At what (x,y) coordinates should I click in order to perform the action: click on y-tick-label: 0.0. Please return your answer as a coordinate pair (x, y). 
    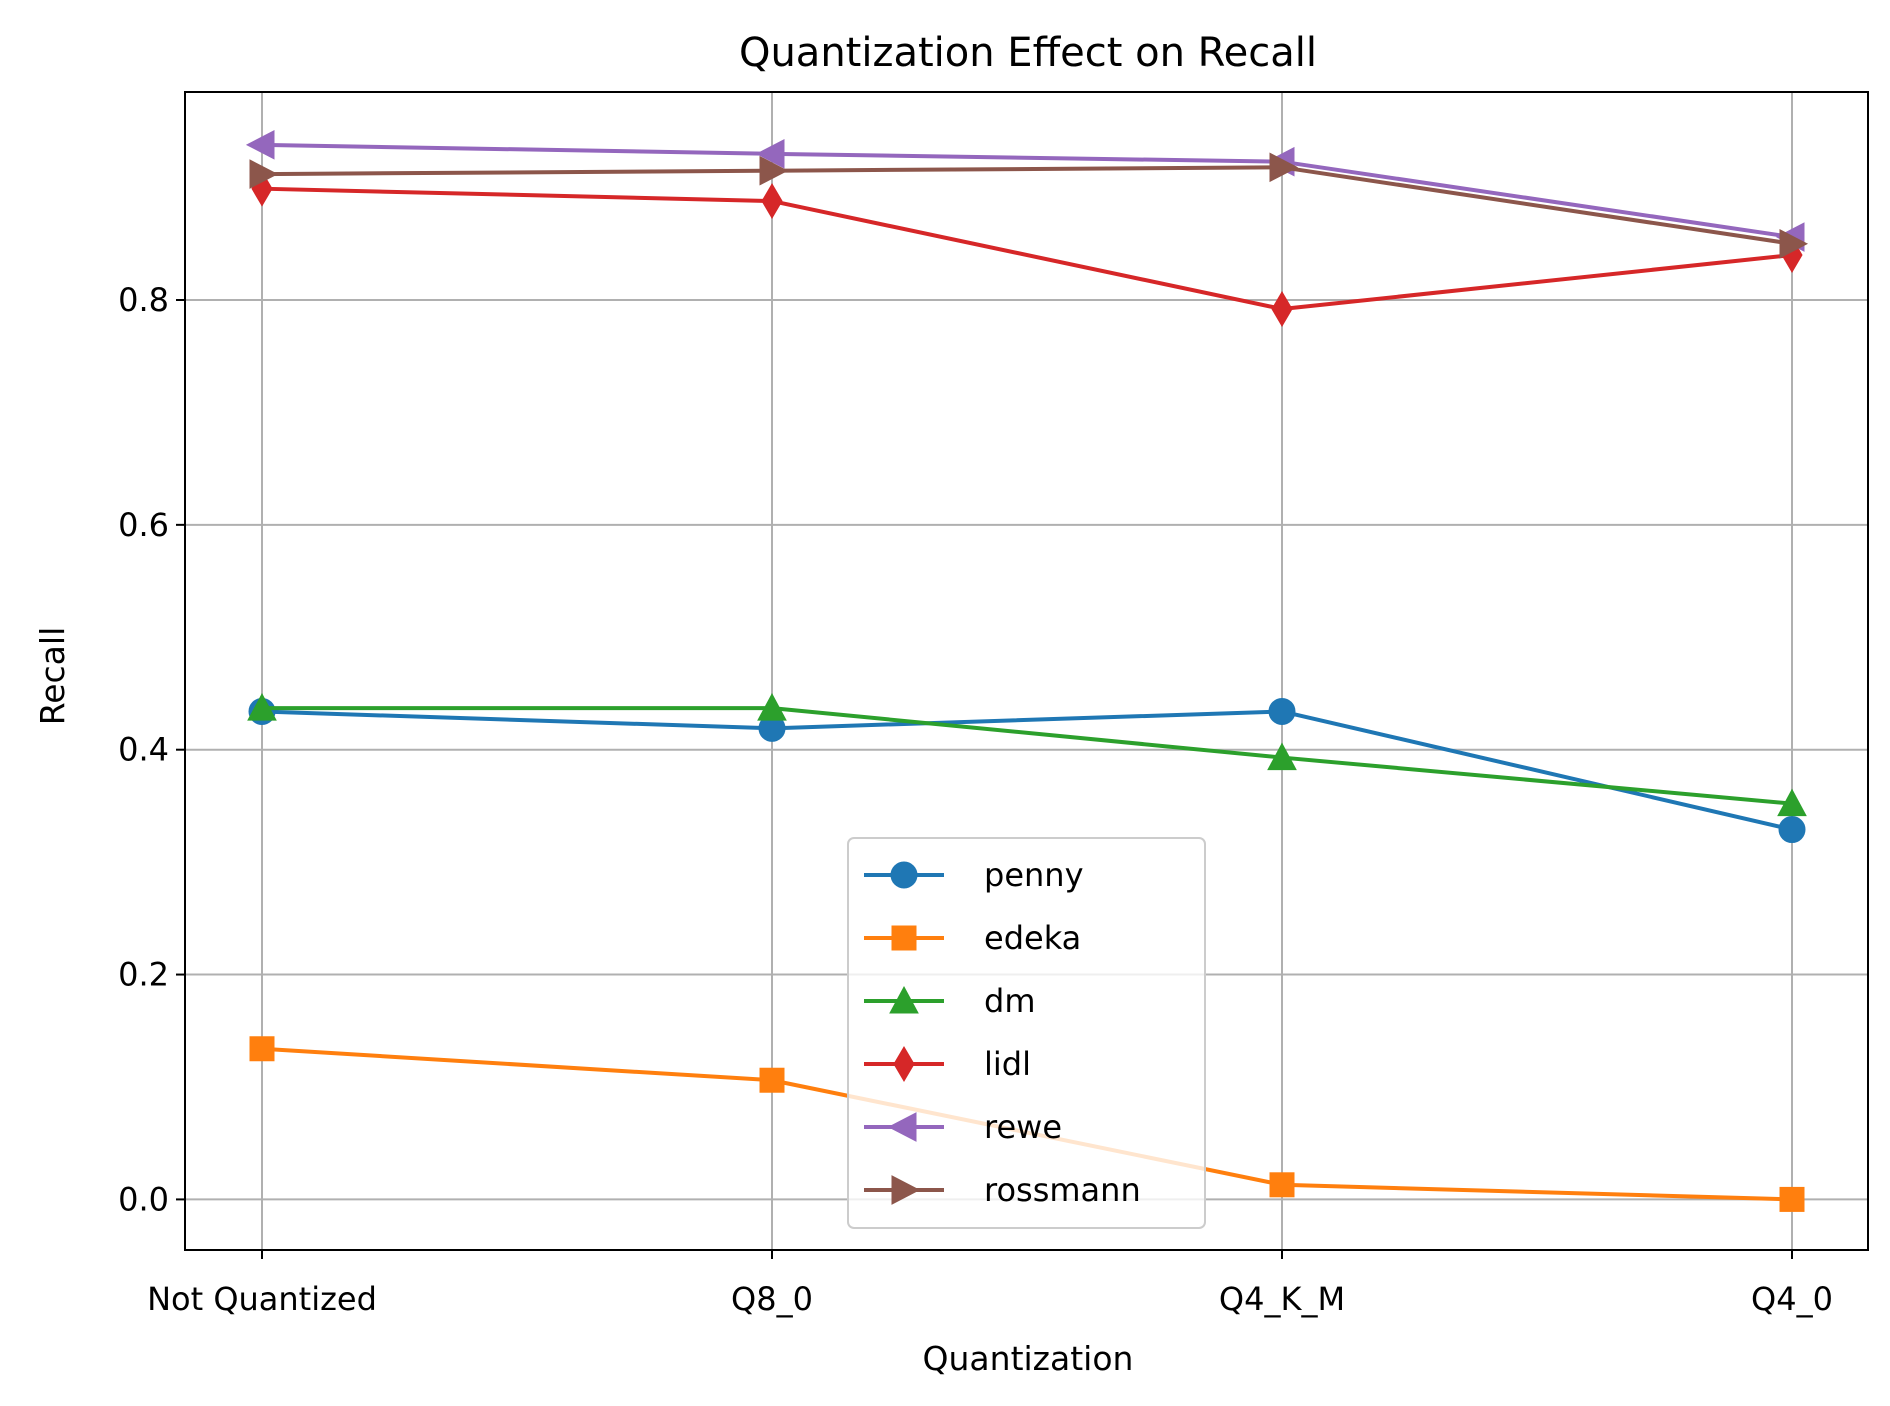
    Looking at the image, I should click on (143, 1199).